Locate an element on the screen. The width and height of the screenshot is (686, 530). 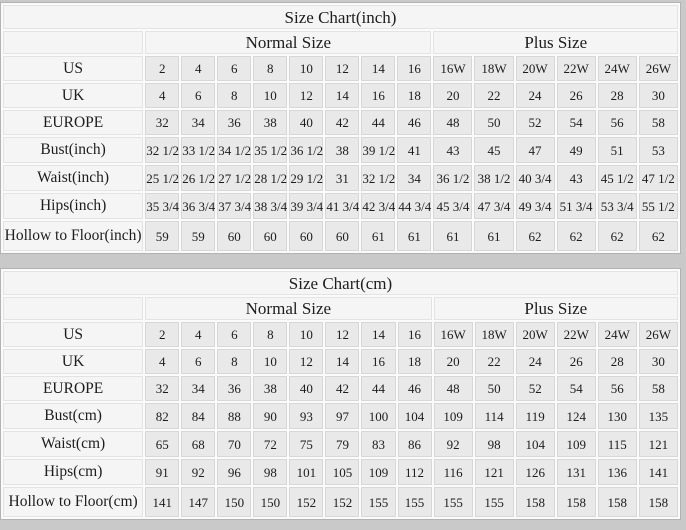
value-cell: 44 is located at coordinates (378, 122).